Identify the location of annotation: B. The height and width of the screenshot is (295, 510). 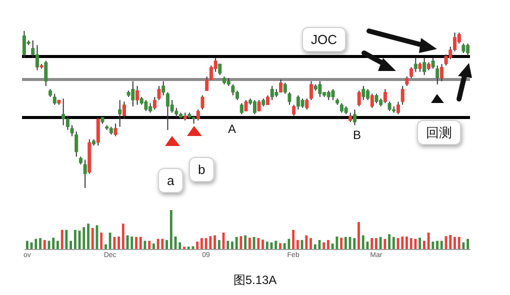
(357, 135).